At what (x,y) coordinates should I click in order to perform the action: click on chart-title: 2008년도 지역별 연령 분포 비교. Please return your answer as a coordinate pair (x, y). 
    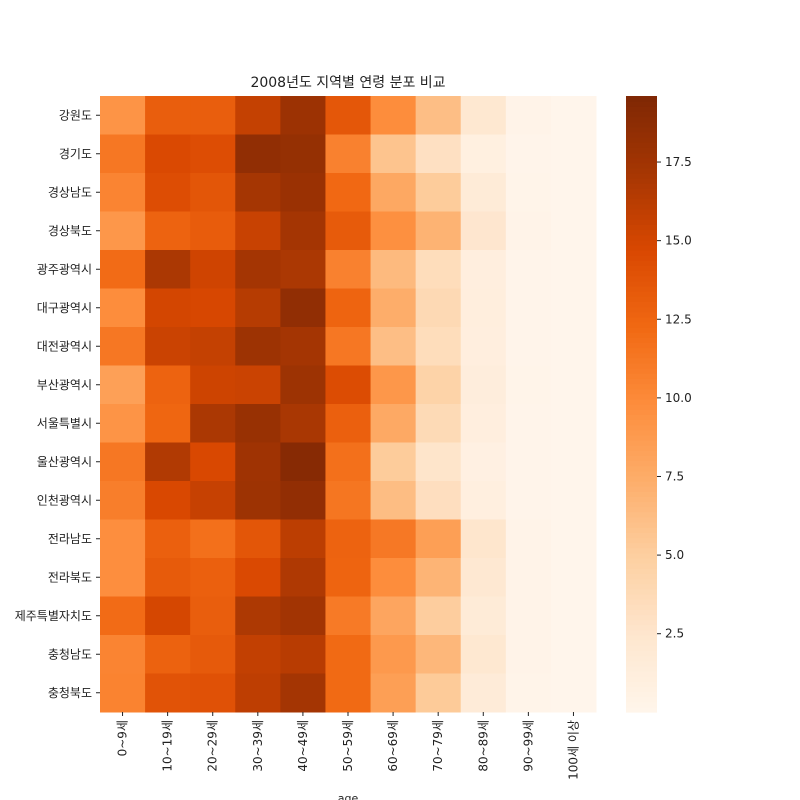
    Looking at the image, I should click on (347, 83).